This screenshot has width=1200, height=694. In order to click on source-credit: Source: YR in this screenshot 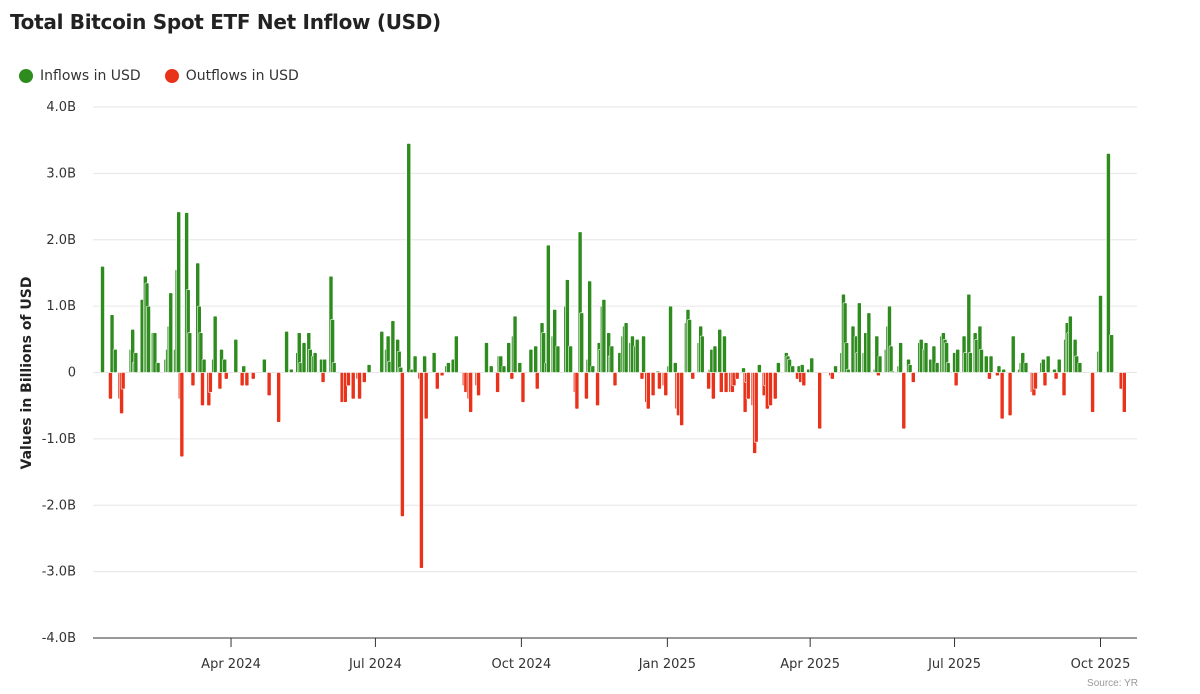, I will do `click(1112, 683)`.